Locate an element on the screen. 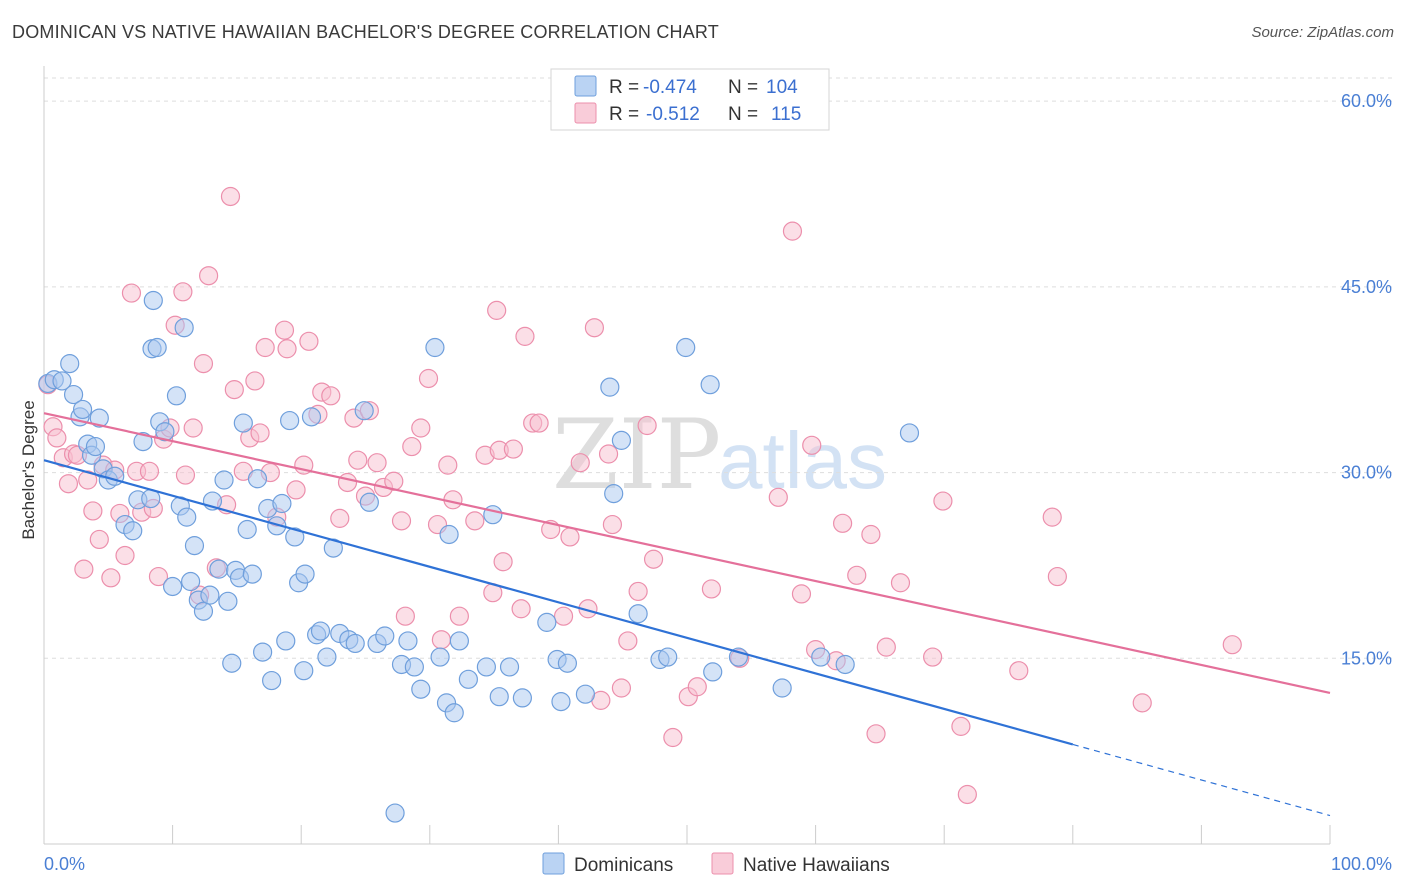 This screenshot has width=1406, height=892. stats-r-value-dominicans: -0.474 is located at coordinates (670, 87).